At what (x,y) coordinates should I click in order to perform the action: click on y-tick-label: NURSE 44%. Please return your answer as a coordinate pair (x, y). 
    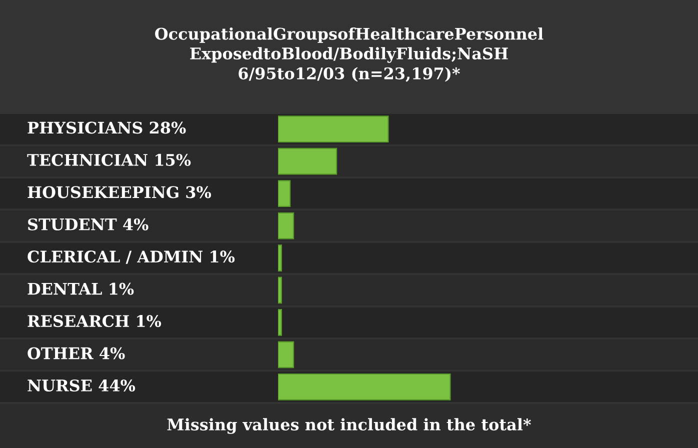
    Looking at the image, I should click on (82, 385).